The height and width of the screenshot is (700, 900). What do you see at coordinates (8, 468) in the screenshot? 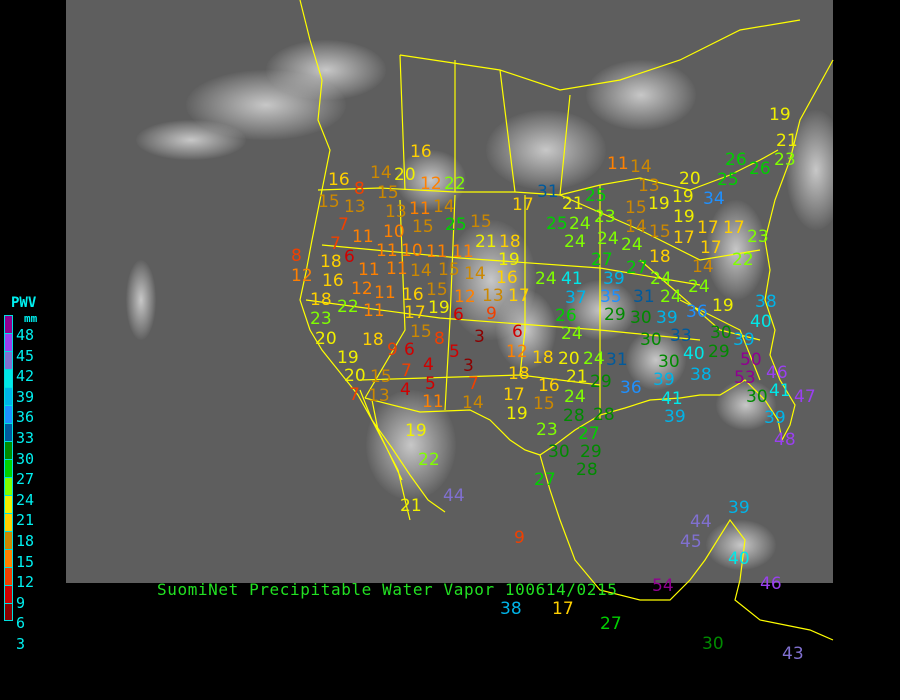
I see `legend-color-bar` at bounding box center [8, 468].